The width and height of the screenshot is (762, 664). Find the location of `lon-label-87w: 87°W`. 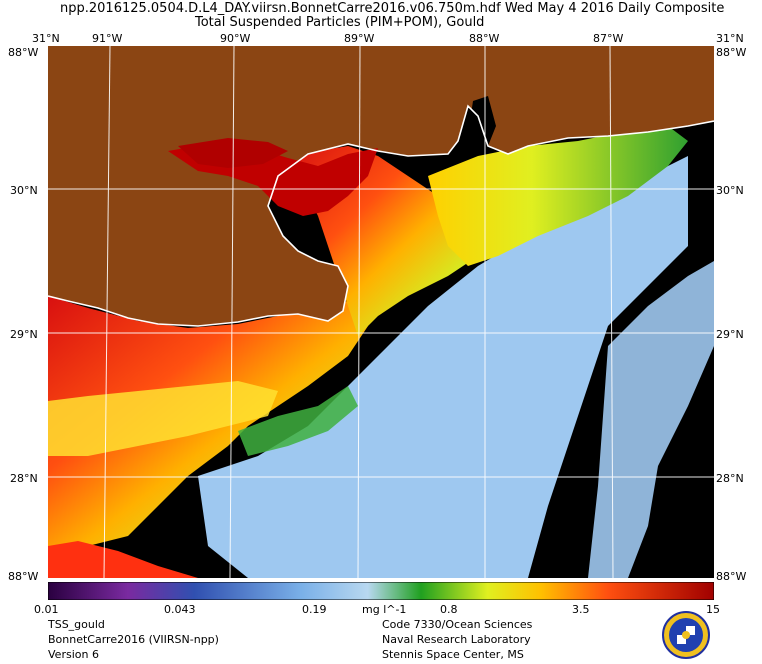

lon-label-87w: 87°W is located at coordinates (608, 38).